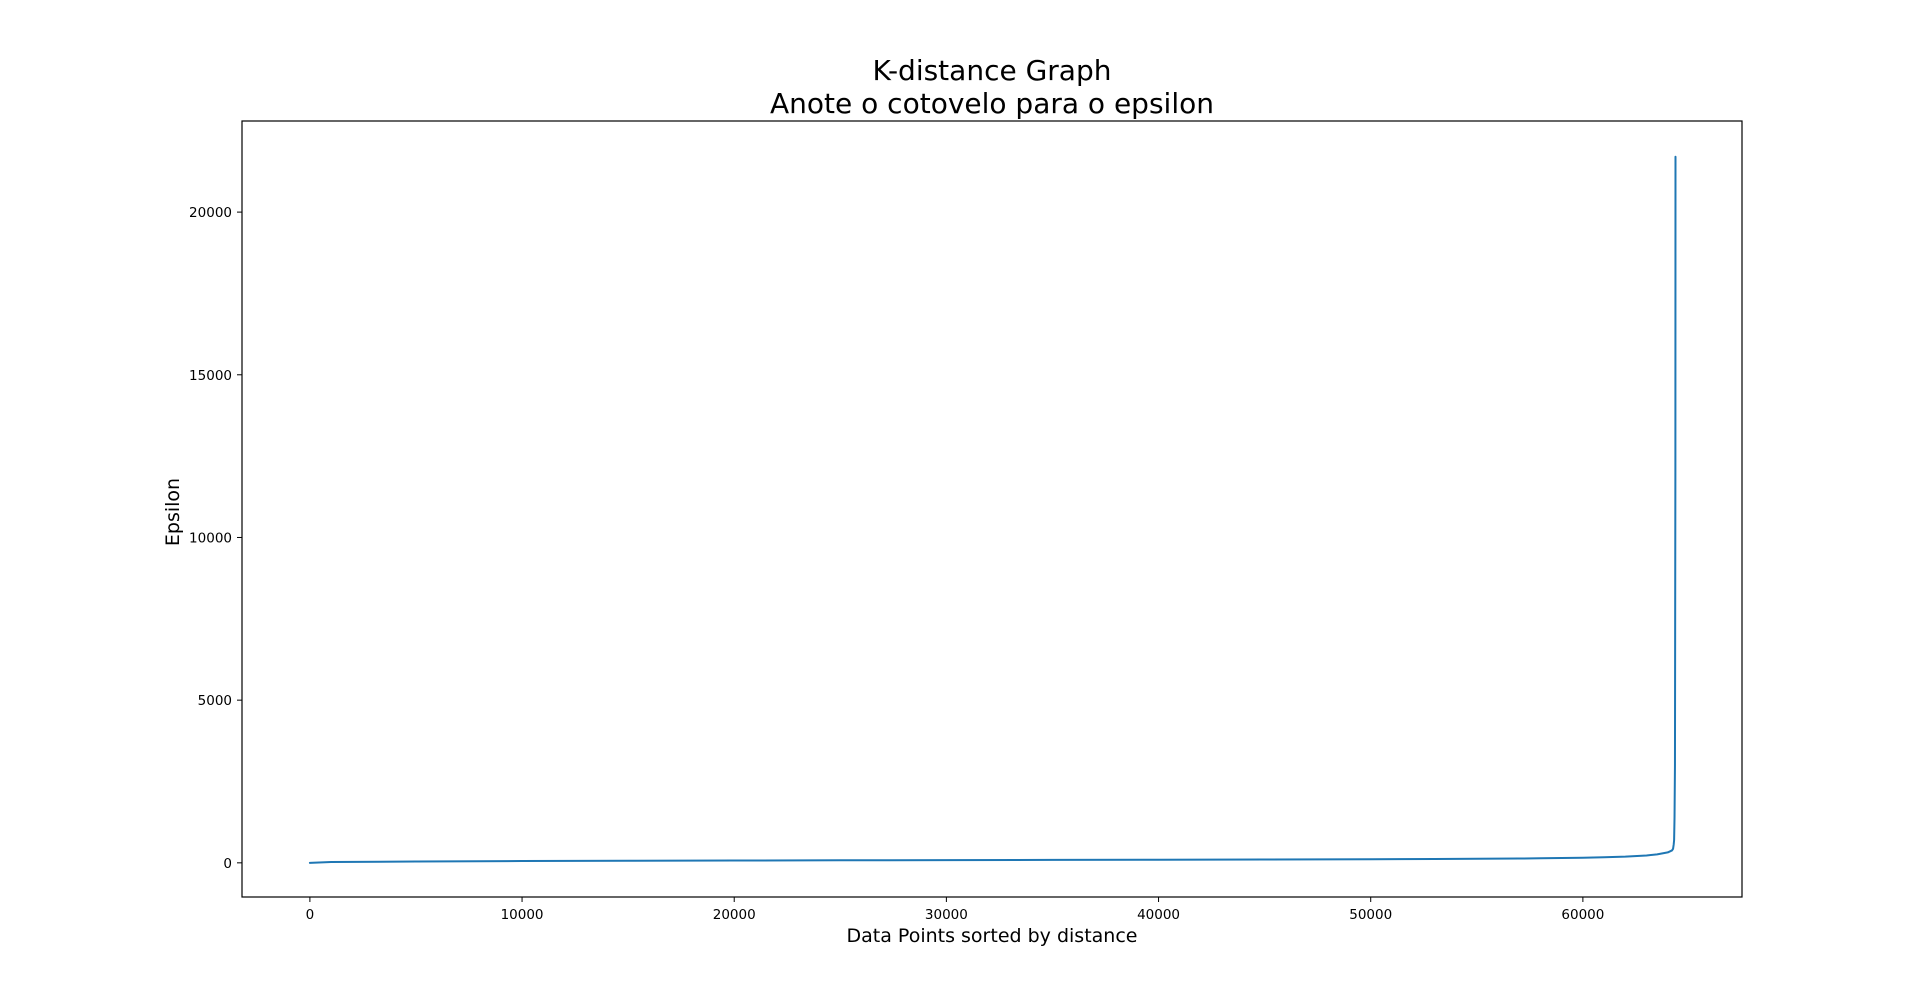 This screenshot has height=1001, width=1920. I want to click on x-axis: 0 10000 20000 30000 40000 50000 60000, so click(955, 910).